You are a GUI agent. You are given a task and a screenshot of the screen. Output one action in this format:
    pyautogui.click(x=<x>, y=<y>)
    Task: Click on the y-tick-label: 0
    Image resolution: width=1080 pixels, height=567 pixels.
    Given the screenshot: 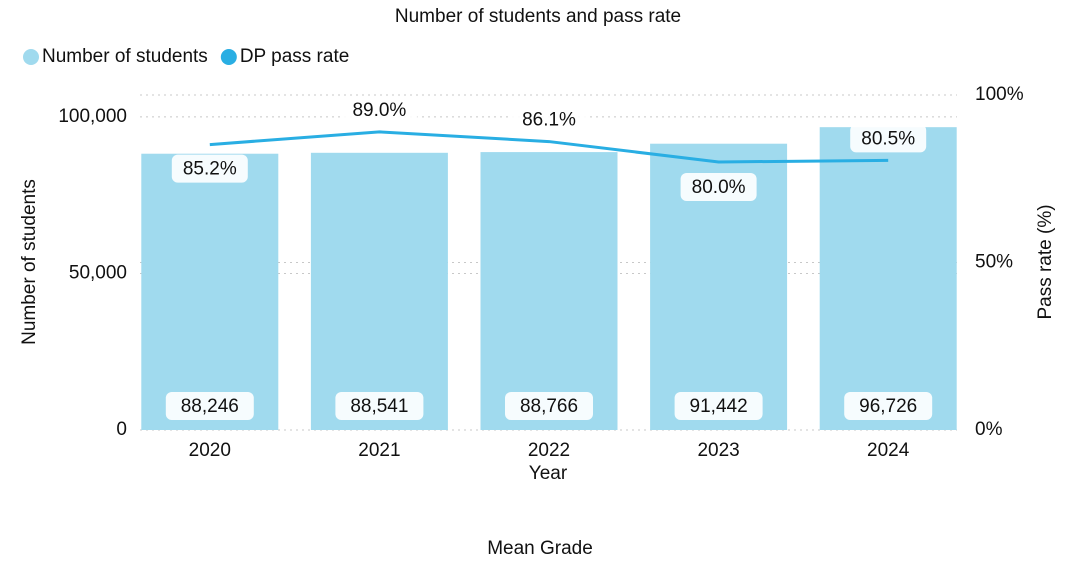 What is the action you would take?
    pyautogui.click(x=121, y=429)
    